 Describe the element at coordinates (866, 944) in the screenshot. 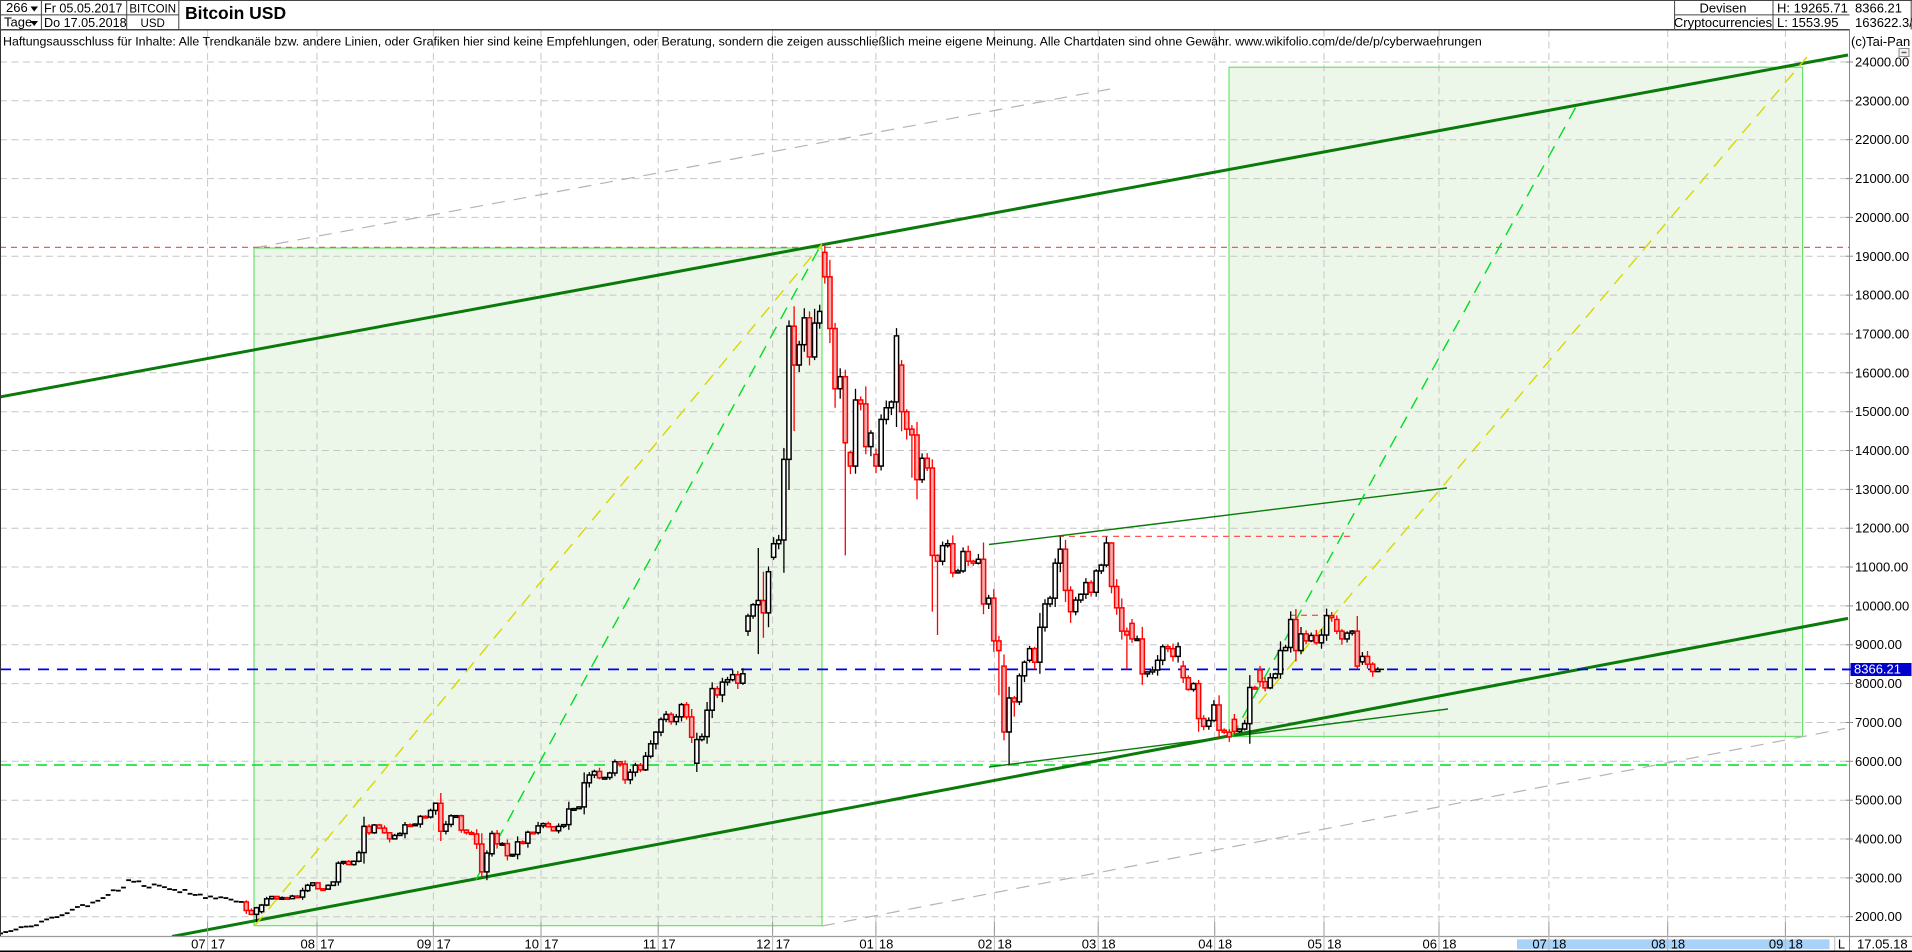

I see `svg-text: 01` at that location.